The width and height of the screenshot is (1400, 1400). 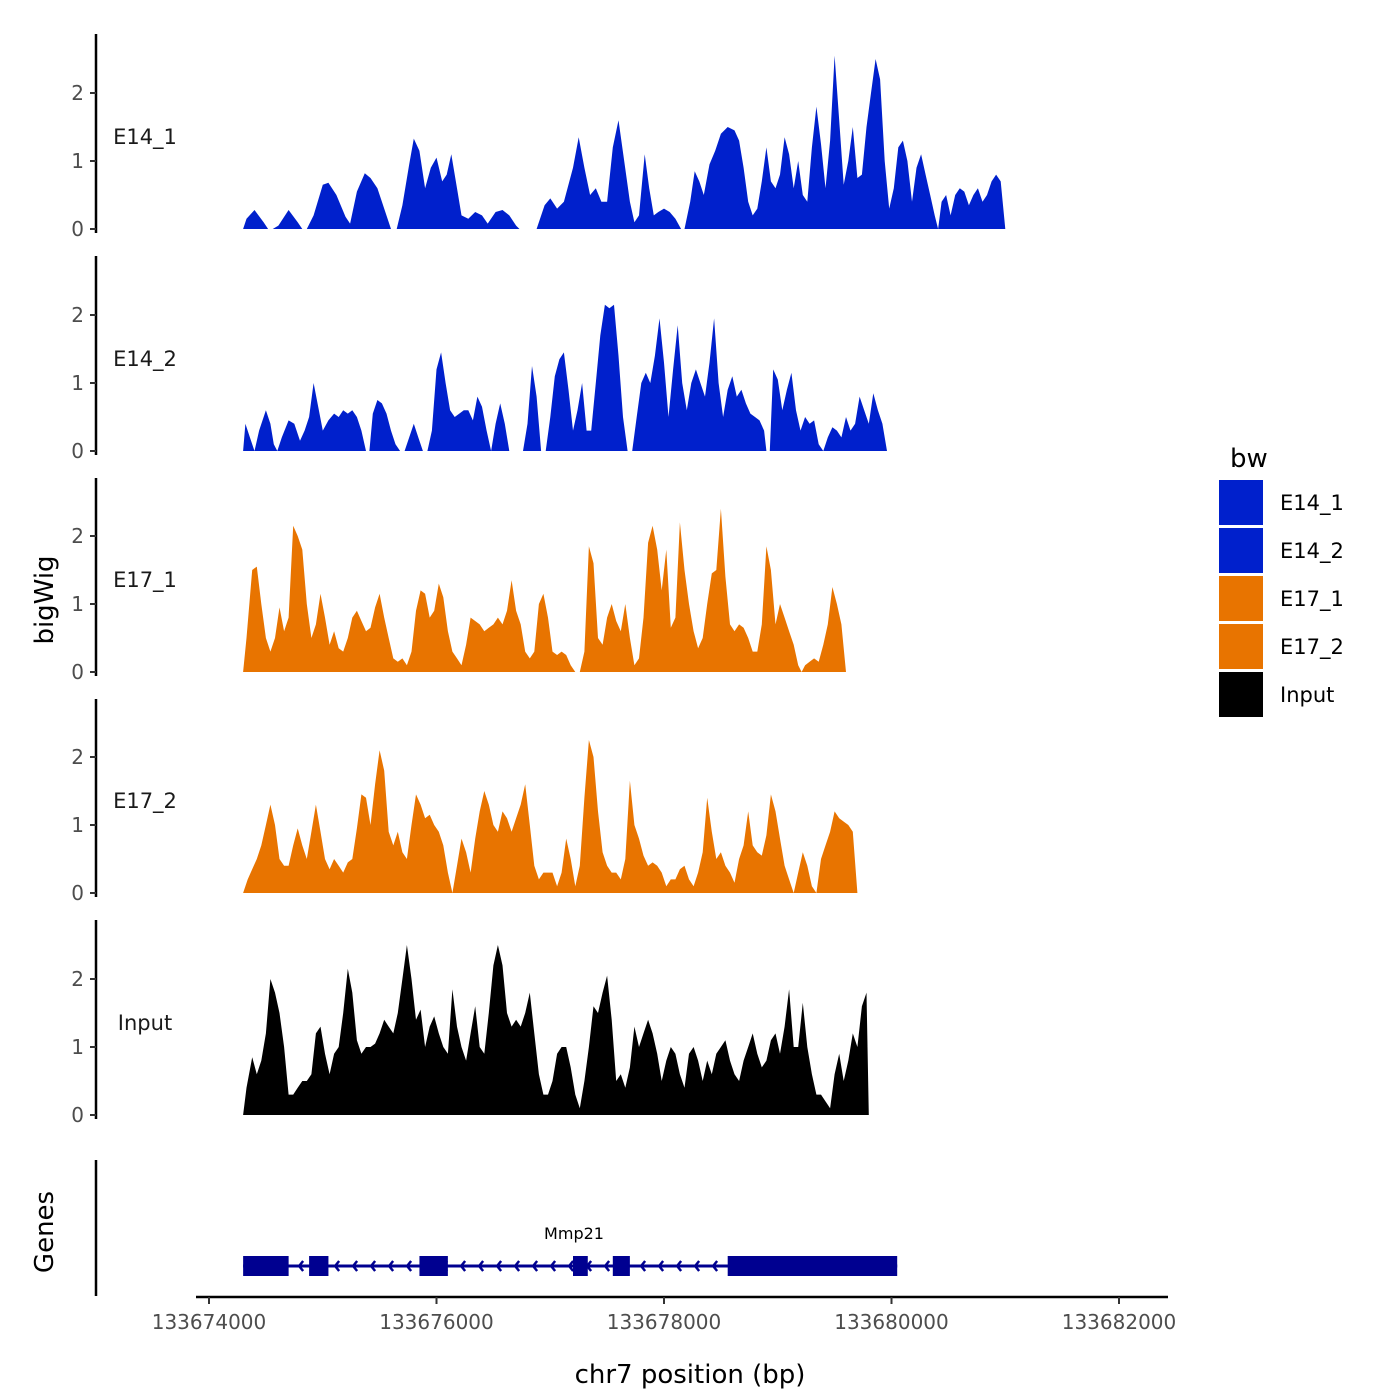 I want to click on legend-title: bw, so click(x=1249, y=459).